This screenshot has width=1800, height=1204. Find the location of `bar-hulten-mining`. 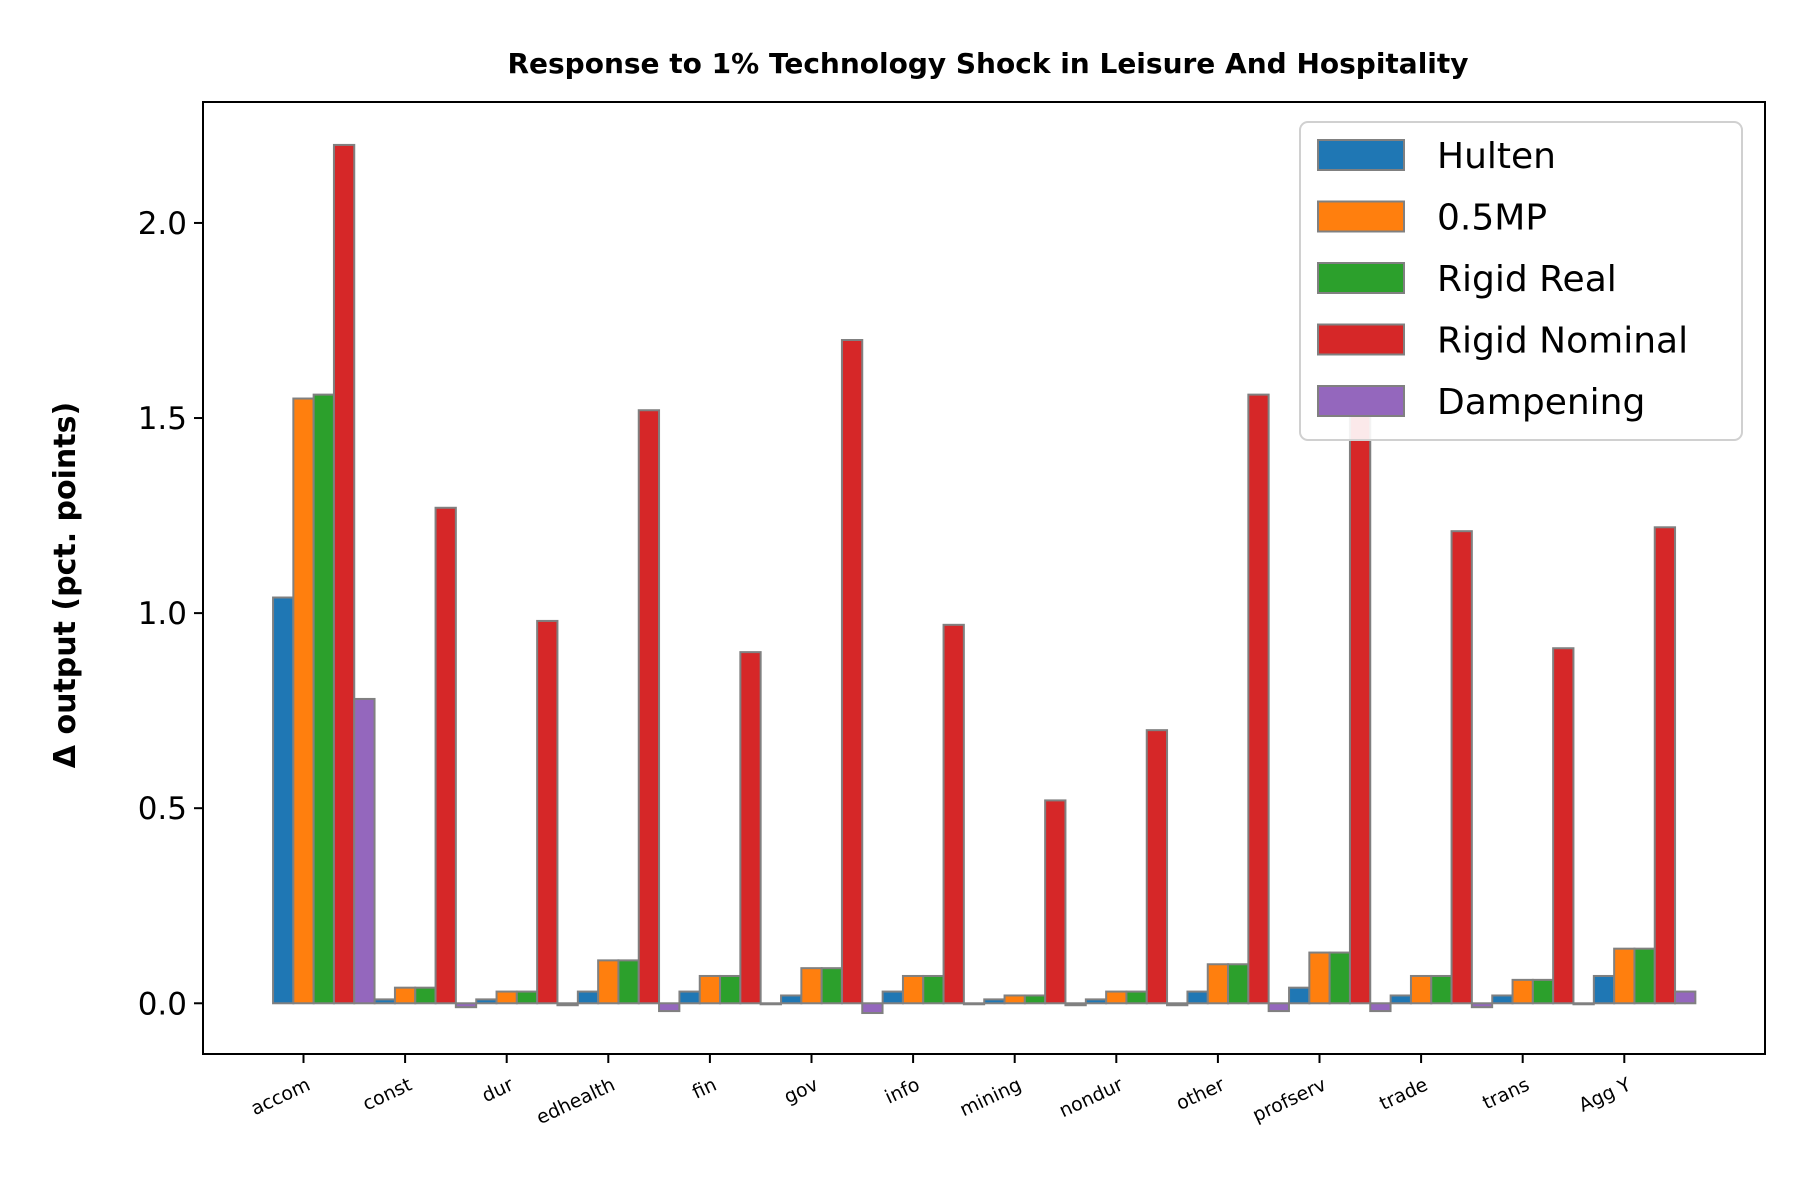

bar-hulten-mining is located at coordinates (994, 1001).